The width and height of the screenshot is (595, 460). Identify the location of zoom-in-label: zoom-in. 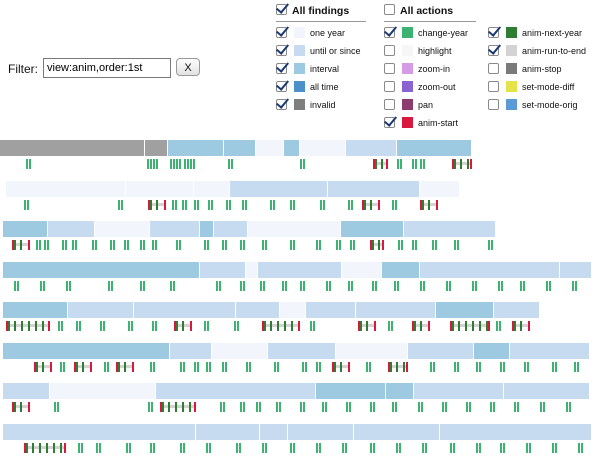
(434, 69).